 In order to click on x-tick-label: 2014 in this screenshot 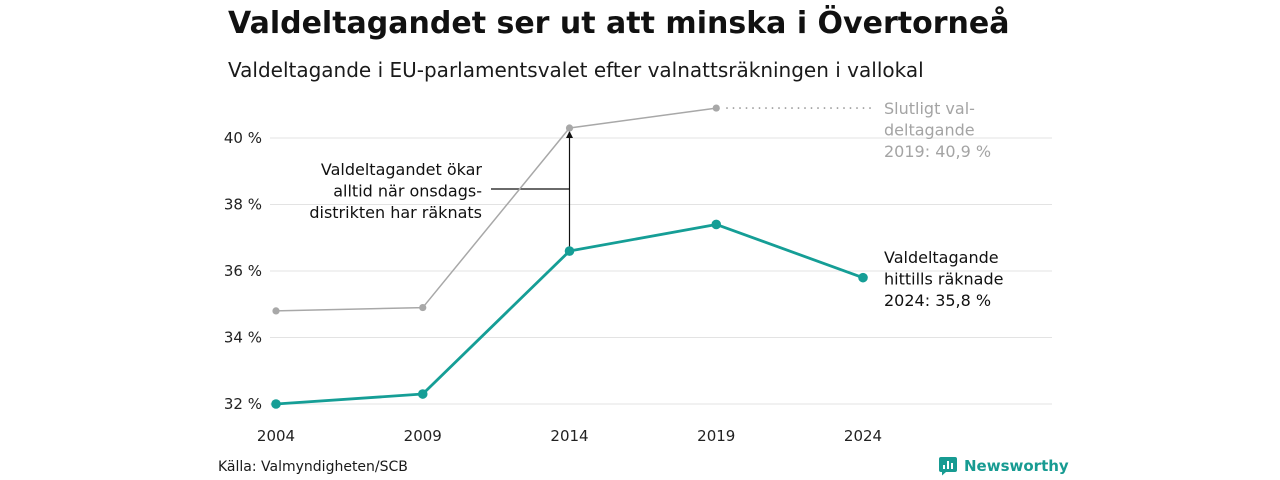, I will do `click(569, 436)`.